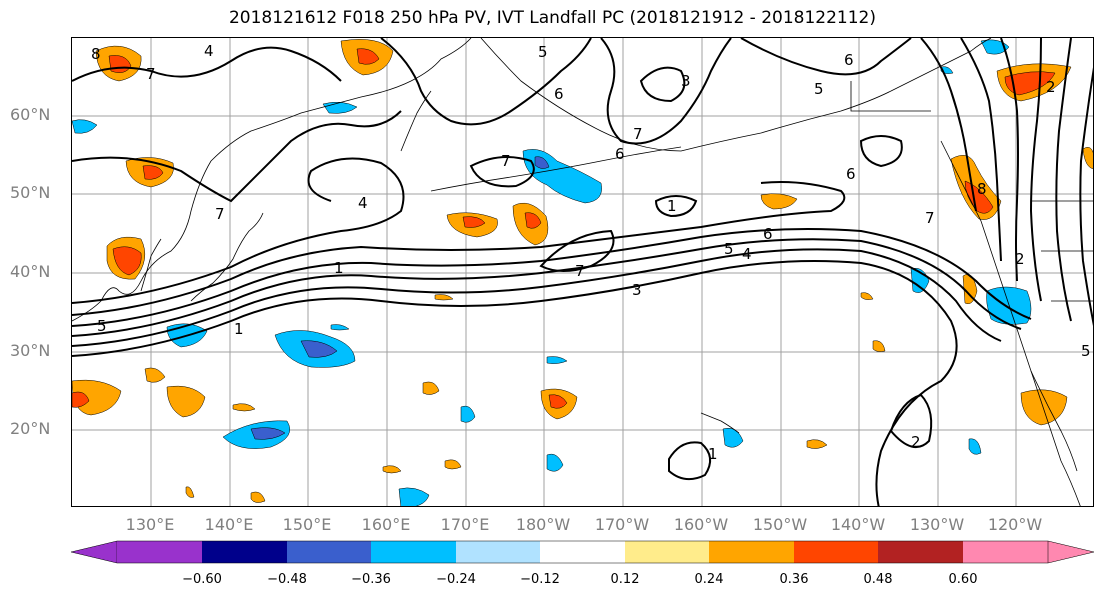 This screenshot has width=1105, height=601. What do you see at coordinates (287, 579) in the screenshot?
I see `colorbar-tick: −0.48` at bounding box center [287, 579].